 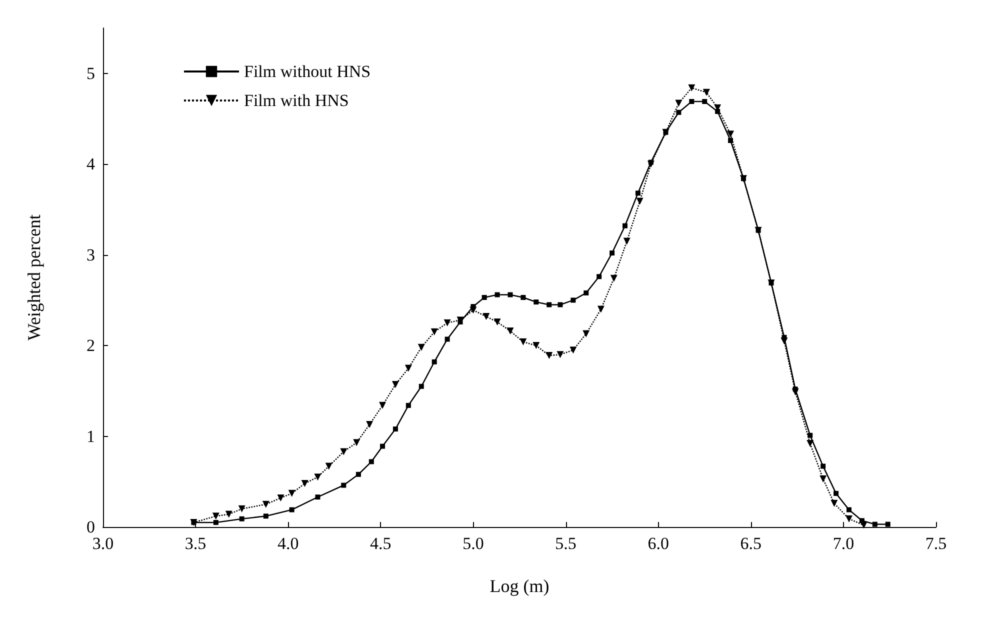 I want to click on y-tick-label: 5, so click(x=90, y=73).